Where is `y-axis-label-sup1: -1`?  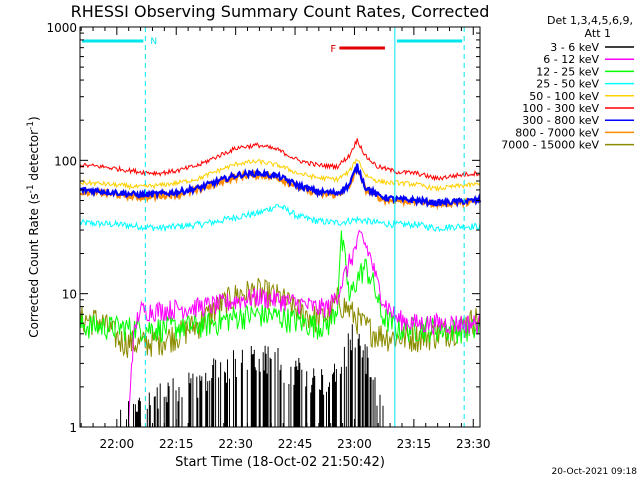 y-axis-label-sup1: -1 is located at coordinates (31, 188).